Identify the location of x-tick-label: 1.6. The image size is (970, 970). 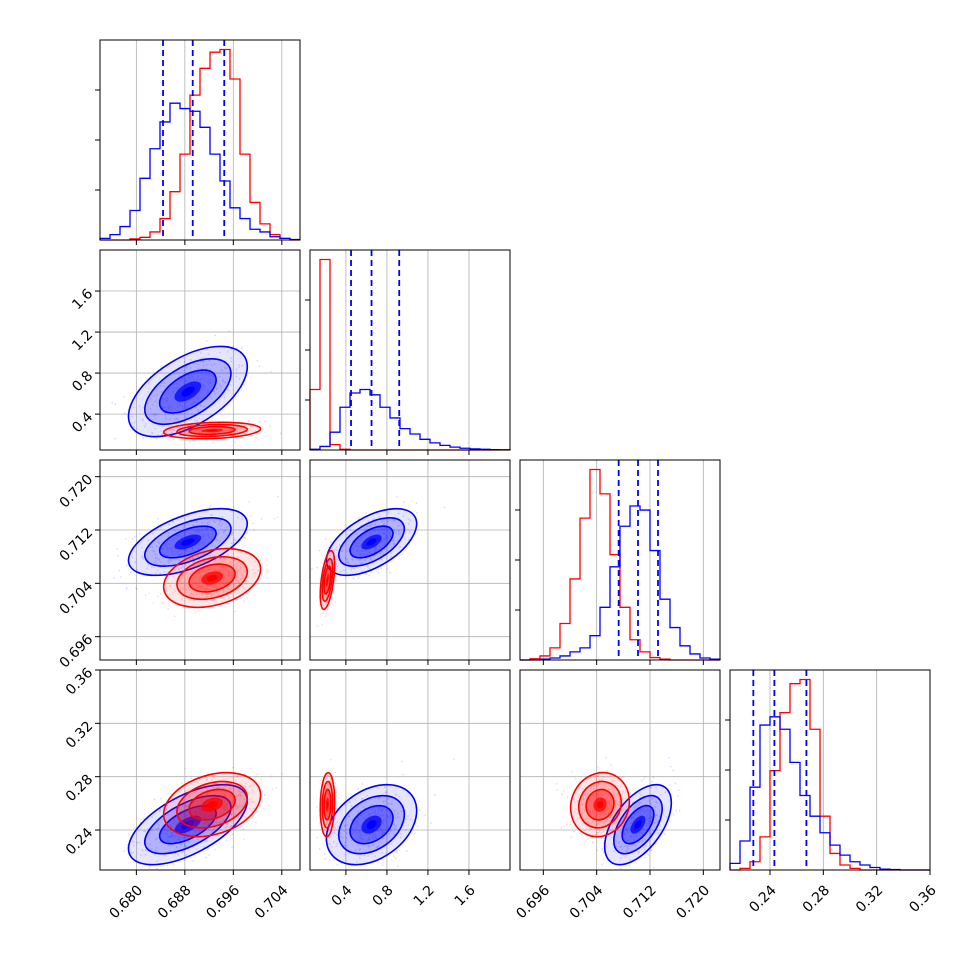
(465, 895).